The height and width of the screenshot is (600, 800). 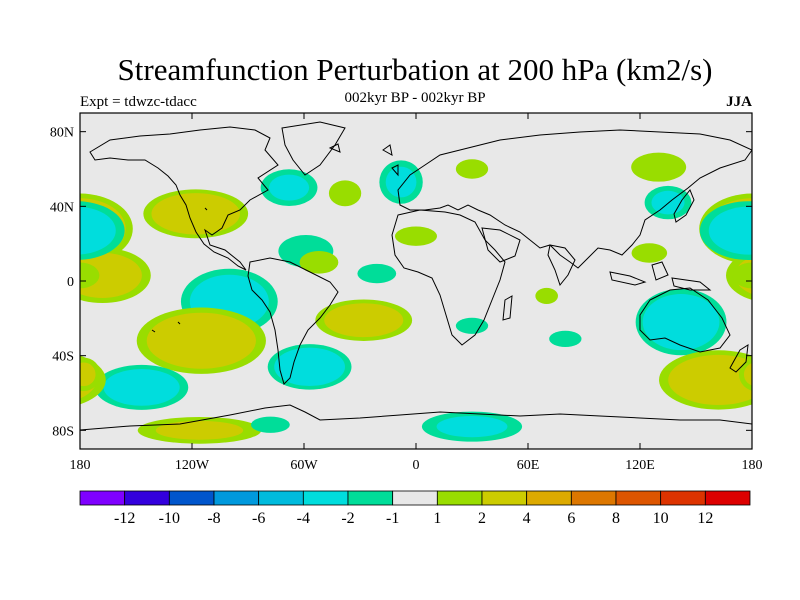 What do you see at coordinates (527, 518) in the screenshot?
I see `colorbar-label: 4` at bounding box center [527, 518].